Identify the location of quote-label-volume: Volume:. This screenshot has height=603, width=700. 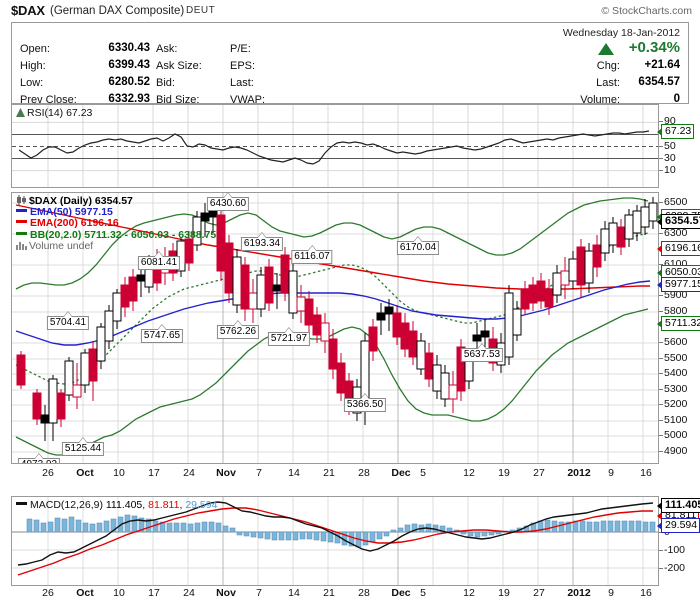
(600, 100).